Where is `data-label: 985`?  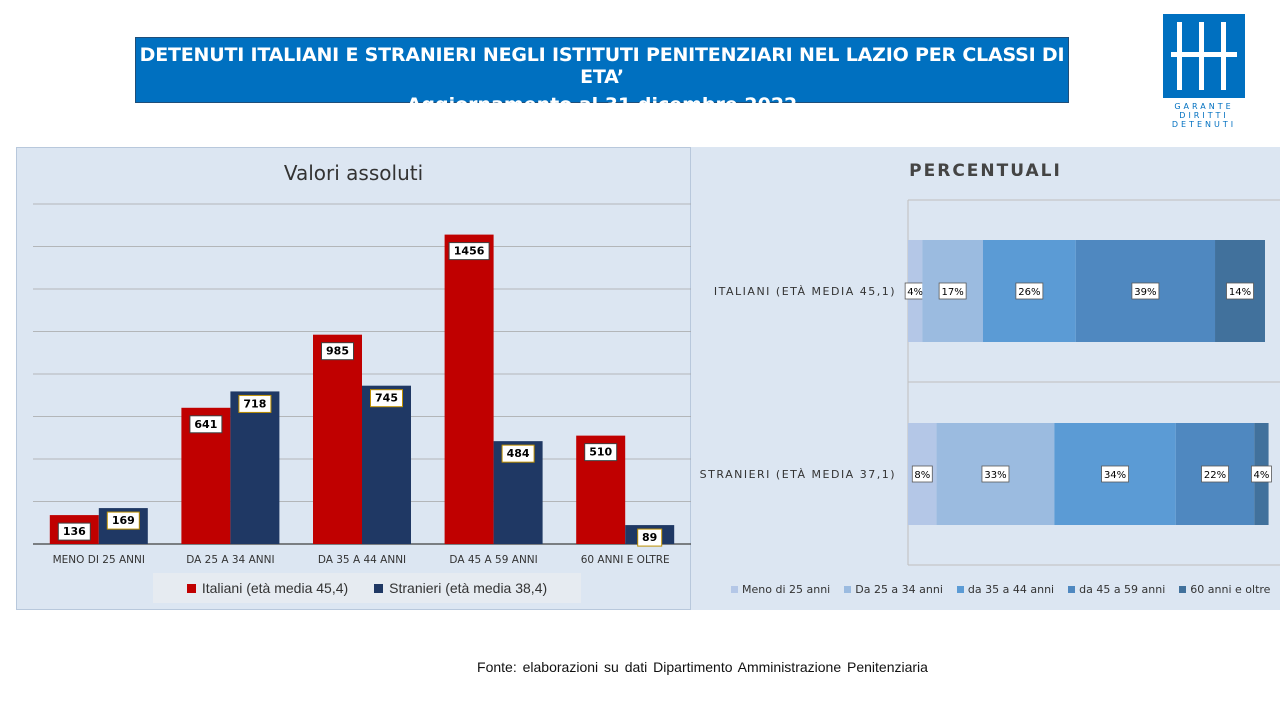 data-label: 985 is located at coordinates (337, 351).